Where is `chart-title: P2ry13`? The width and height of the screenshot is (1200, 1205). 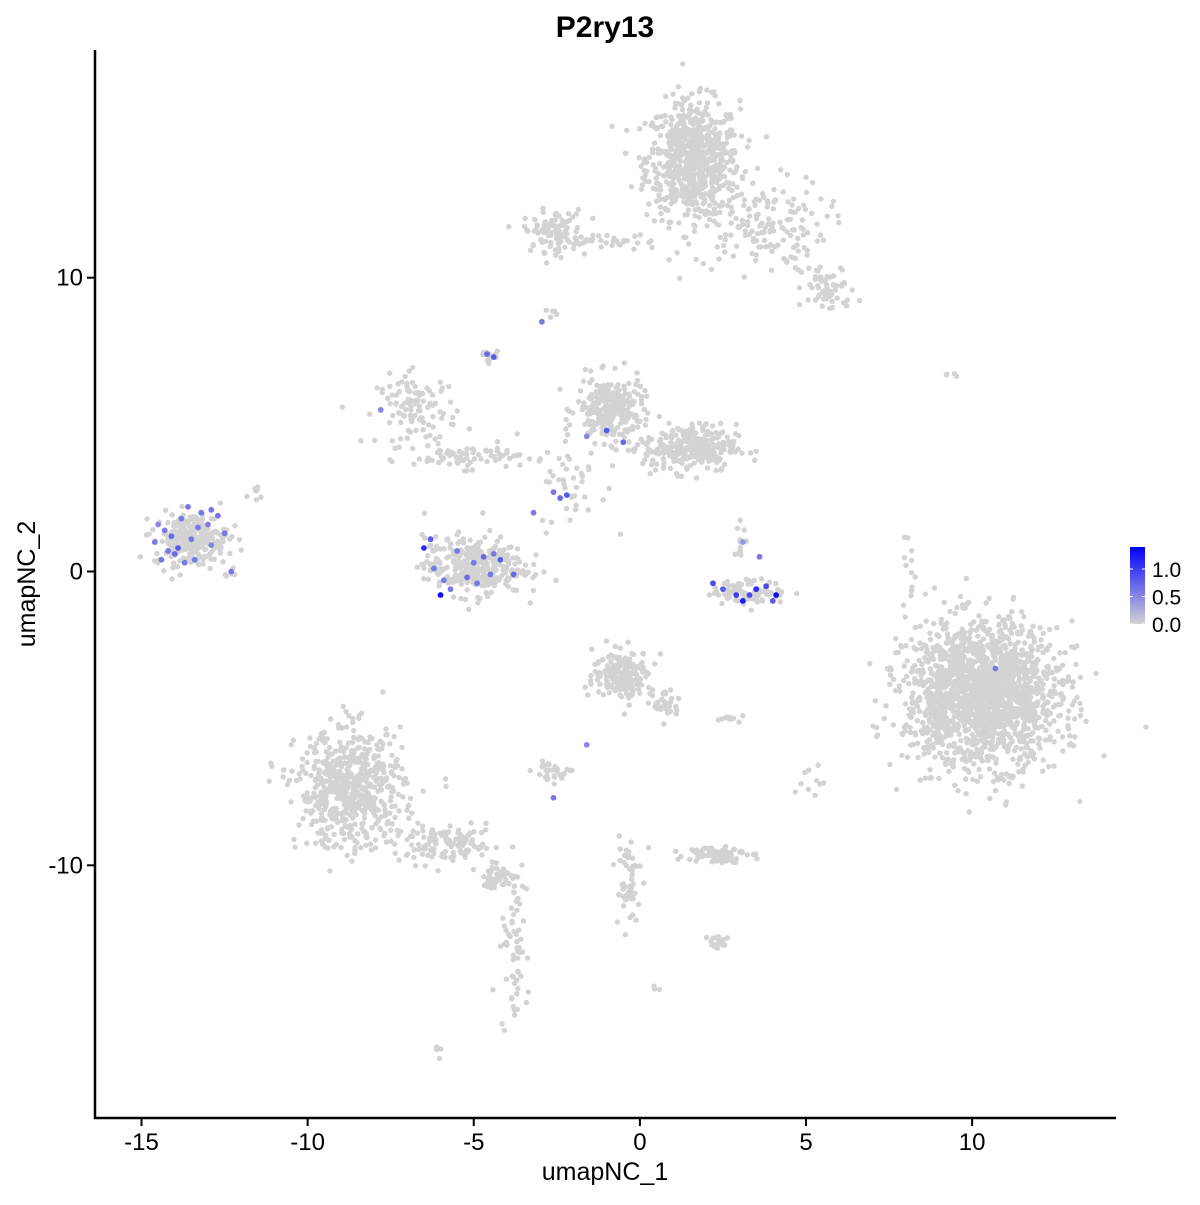 chart-title: P2ry13 is located at coordinates (605, 27).